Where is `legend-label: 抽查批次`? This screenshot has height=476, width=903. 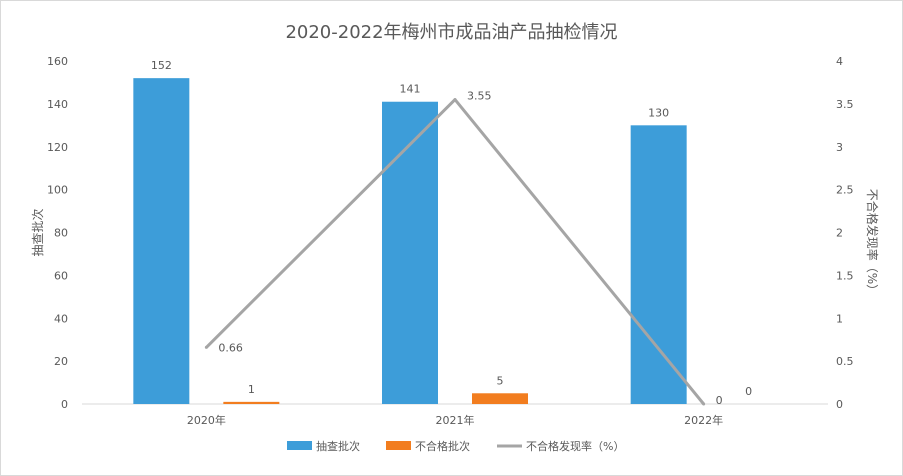 legend-label: 抽查批次 is located at coordinates (338, 446).